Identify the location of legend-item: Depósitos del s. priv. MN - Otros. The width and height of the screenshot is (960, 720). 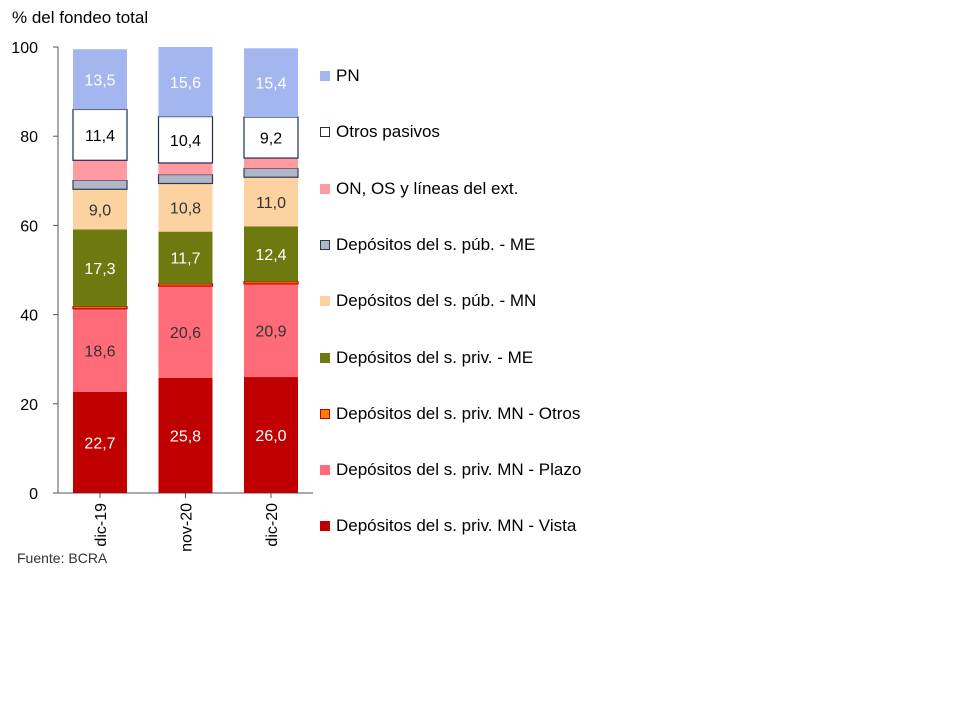
(450, 414).